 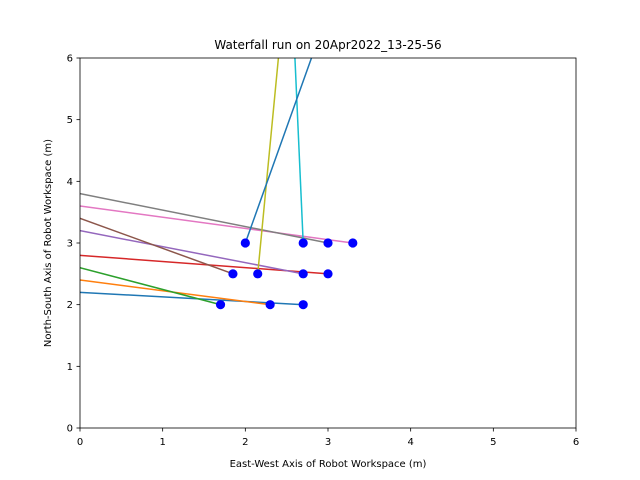 I want to click on x-axis-ticks: 0 1 2 3 4 5 6, so click(x=328, y=438).